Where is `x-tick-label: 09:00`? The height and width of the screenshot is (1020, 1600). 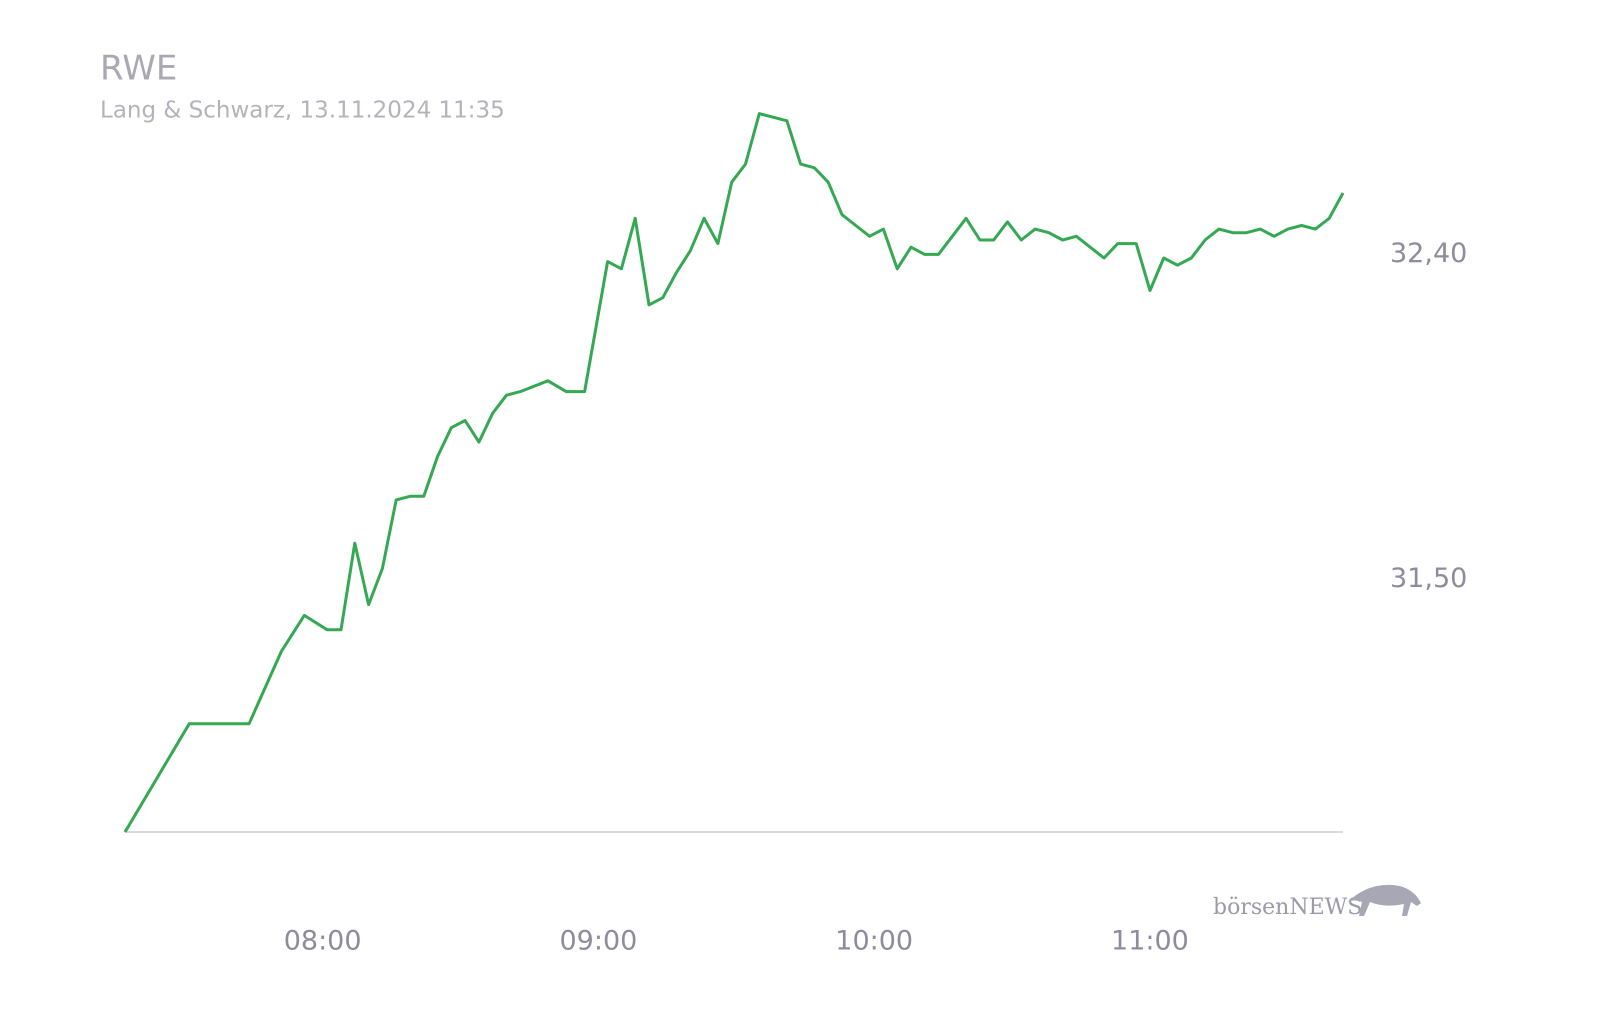 x-tick-label: 09:00 is located at coordinates (599, 941).